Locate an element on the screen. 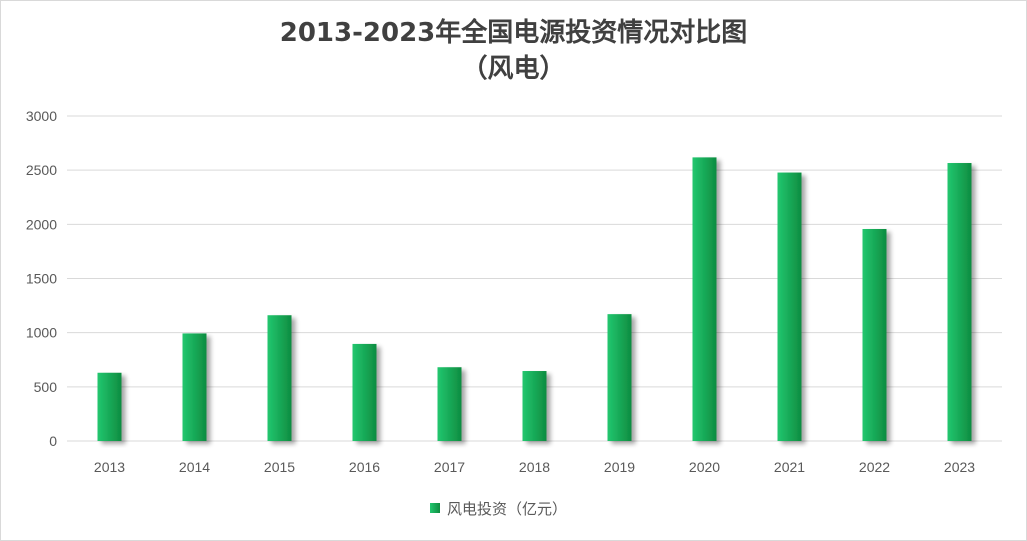 The image size is (1027, 541). bar-2017 is located at coordinates (449, 404).